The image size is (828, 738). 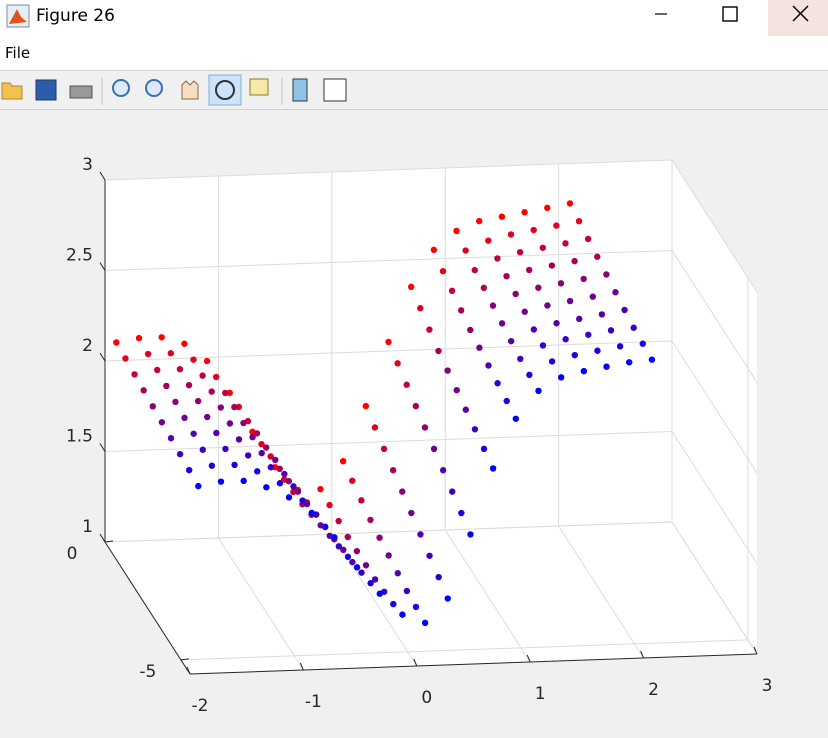 I want to click on pan-button, so click(x=190, y=90).